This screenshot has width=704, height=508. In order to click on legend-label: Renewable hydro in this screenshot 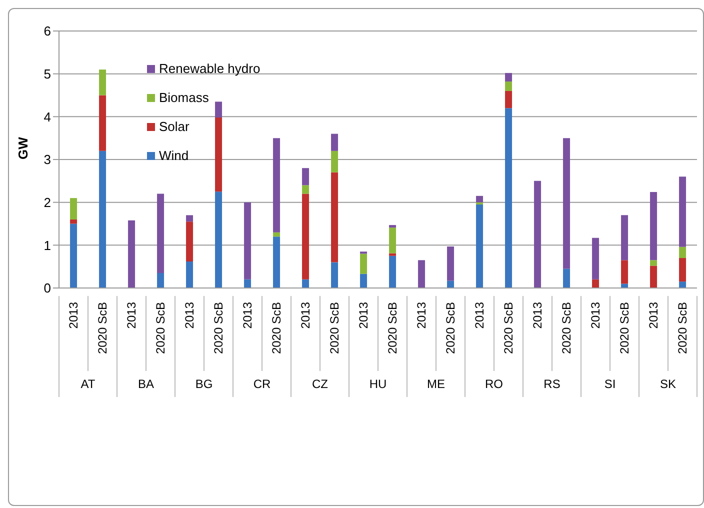, I will do `click(209, 68)`.